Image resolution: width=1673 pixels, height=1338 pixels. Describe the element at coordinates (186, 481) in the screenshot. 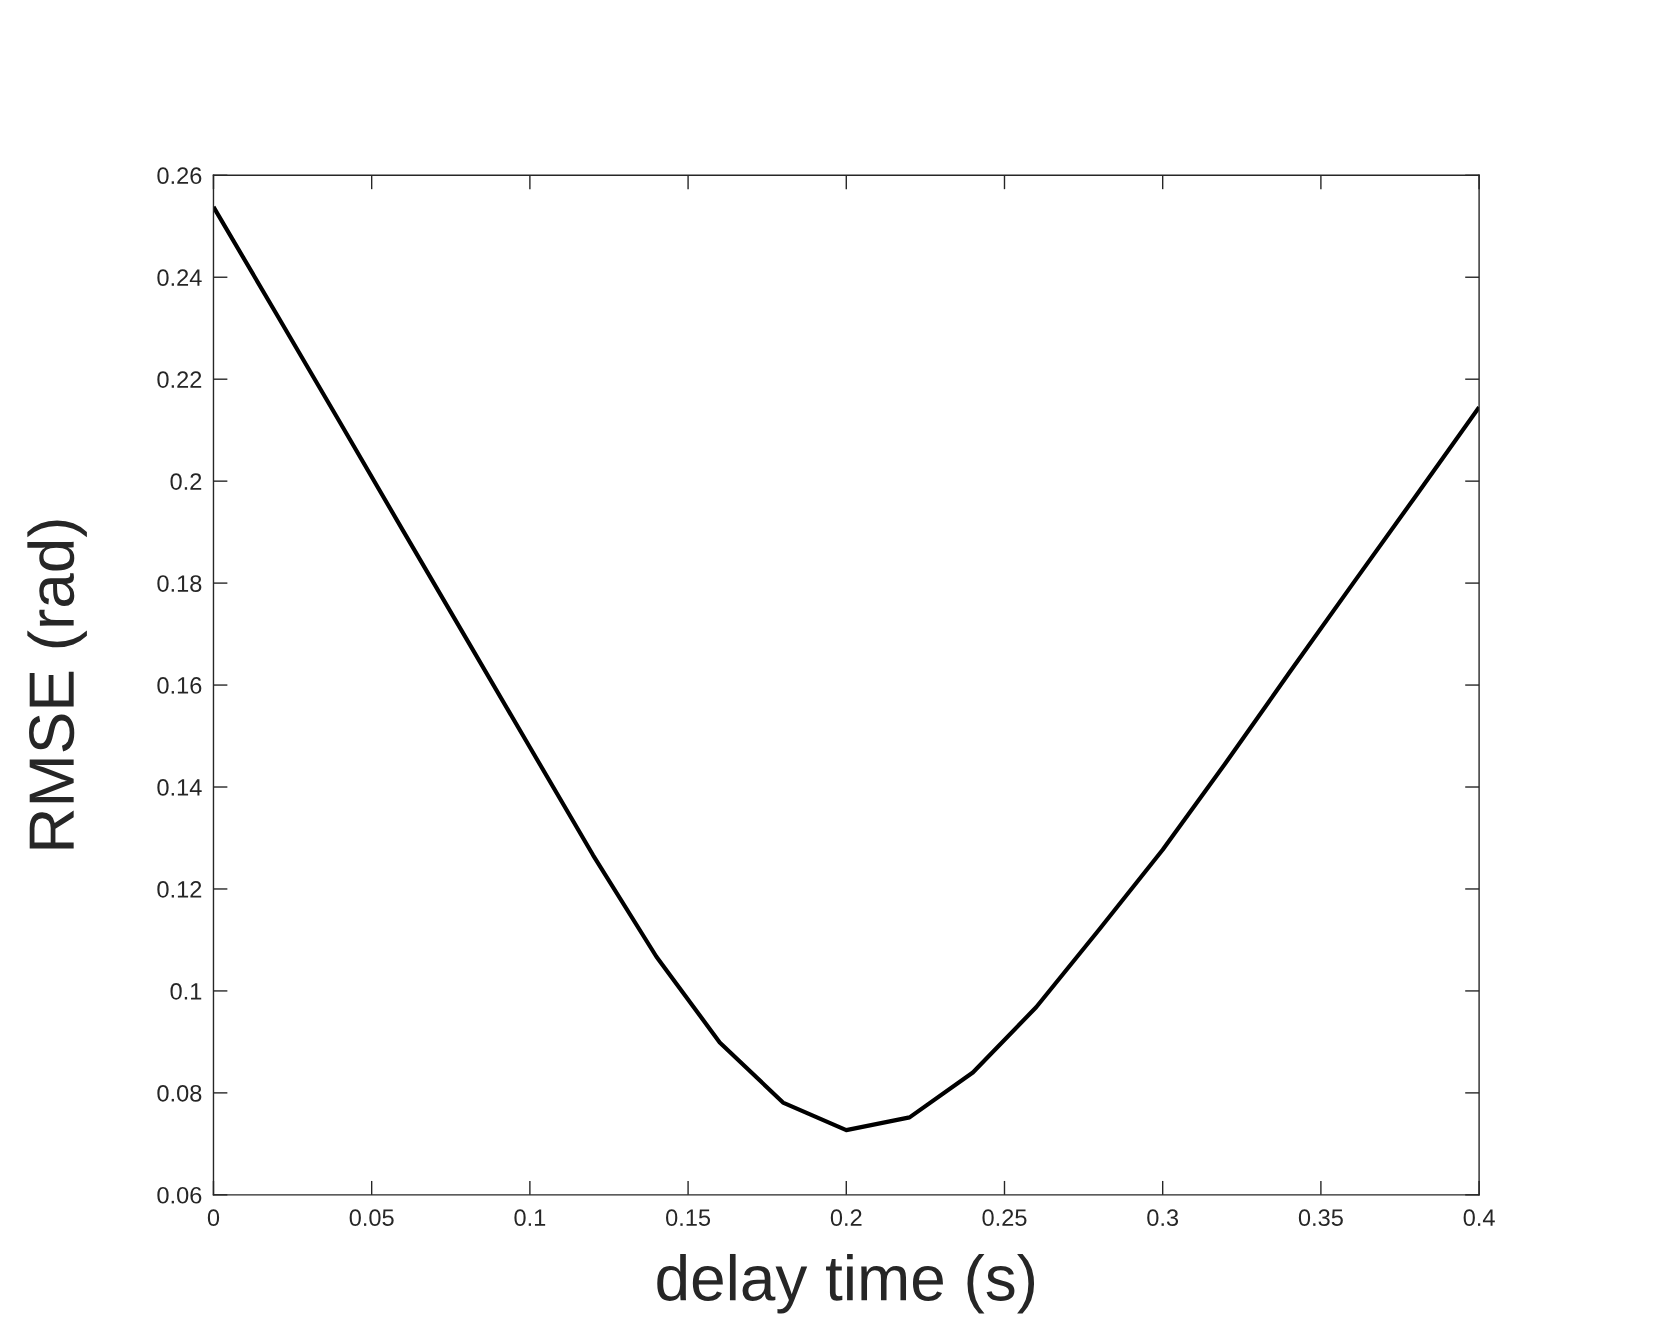

I see `y-tick-label: 0.2` at that location.